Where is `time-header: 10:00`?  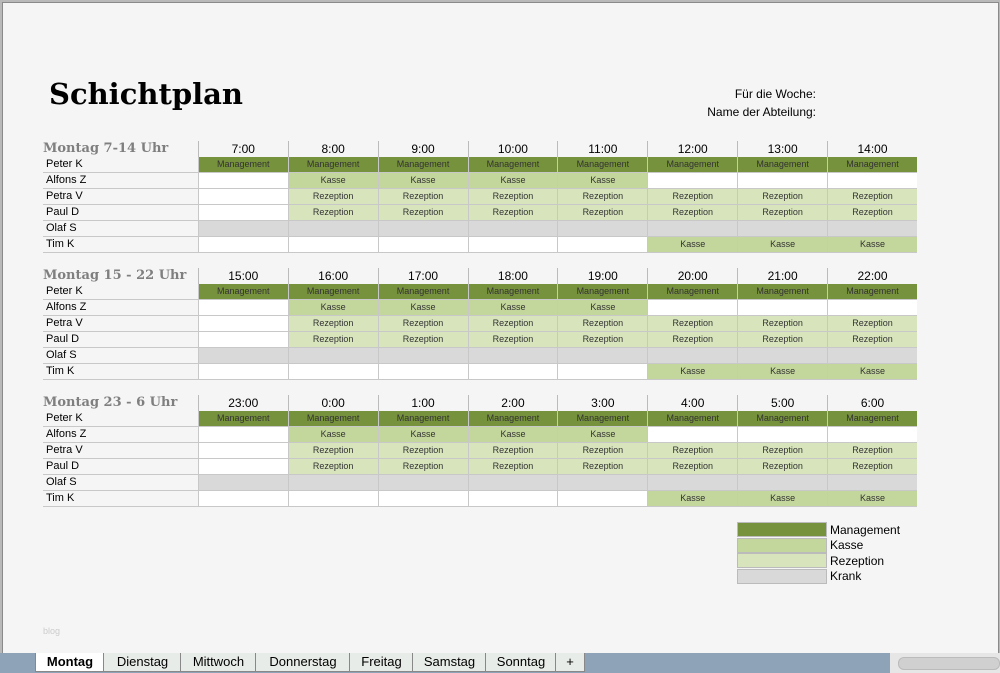 time-header: 10:00 is located at coordinates (512, 149).